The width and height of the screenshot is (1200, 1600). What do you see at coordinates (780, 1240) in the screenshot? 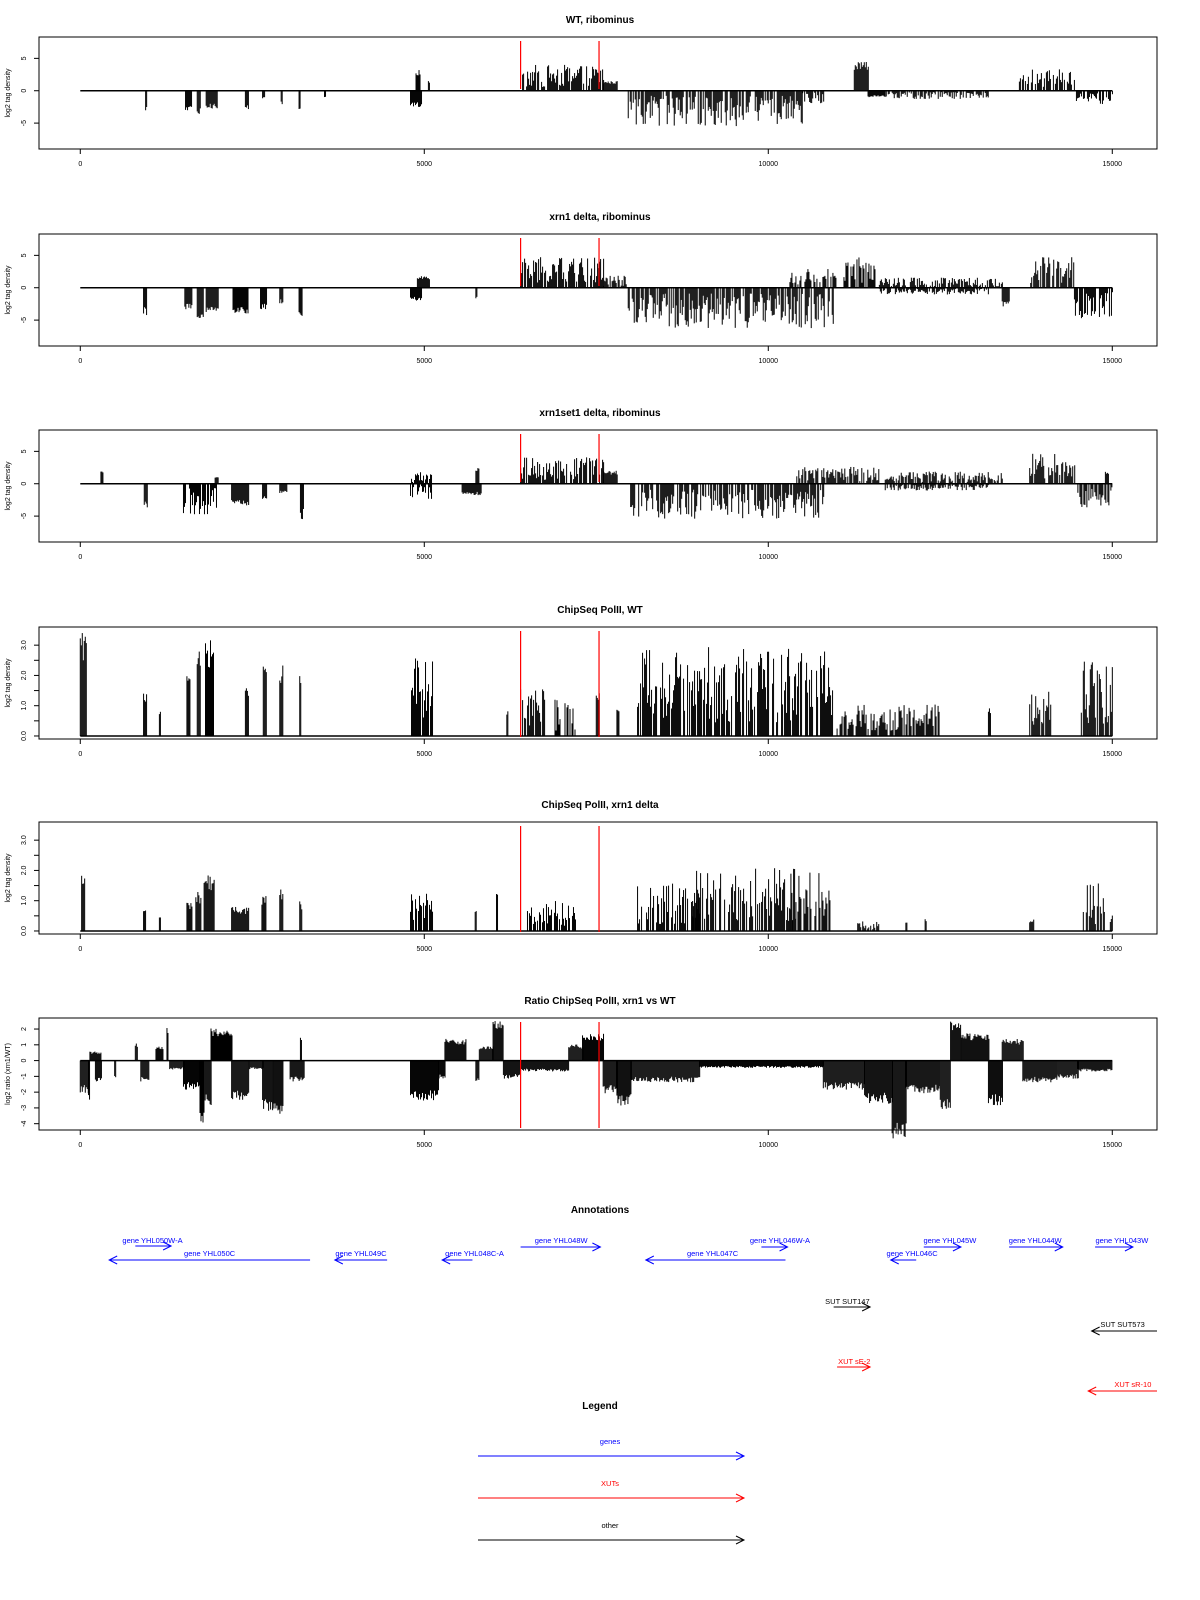
I see `feature-label: gene YHL046W-A` at bounding box center [780, 1240].